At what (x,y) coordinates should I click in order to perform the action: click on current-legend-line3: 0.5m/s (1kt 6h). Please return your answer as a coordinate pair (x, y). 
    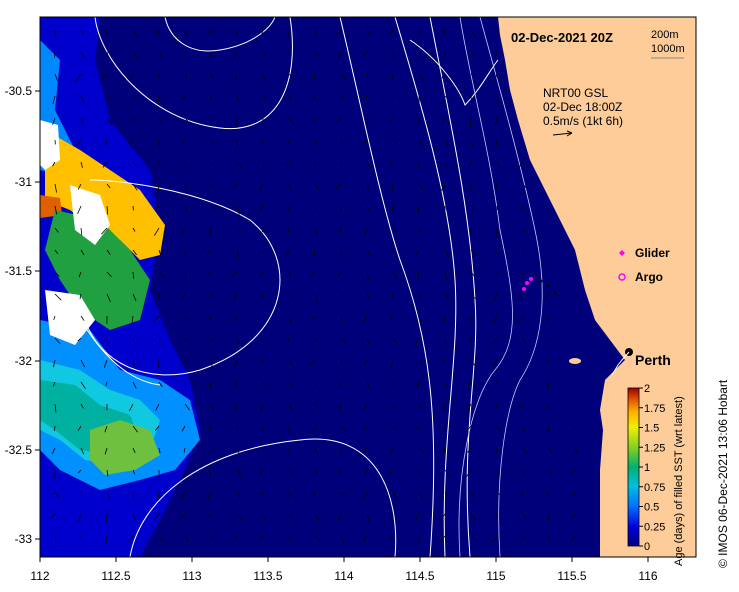
    Looking at the image, I should click on (583, 121).